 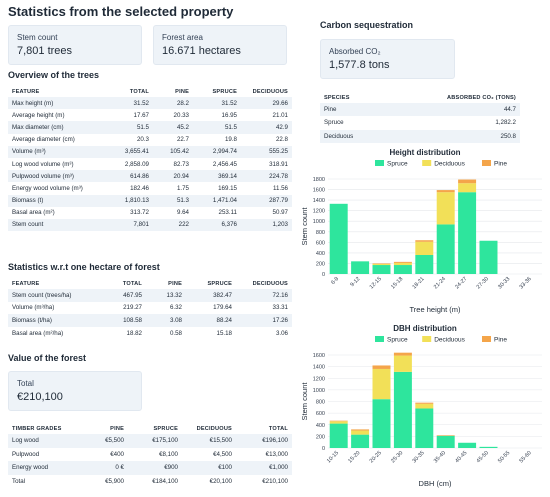 I want to click on y-tick-label: 0, so click(x=323, y=449).